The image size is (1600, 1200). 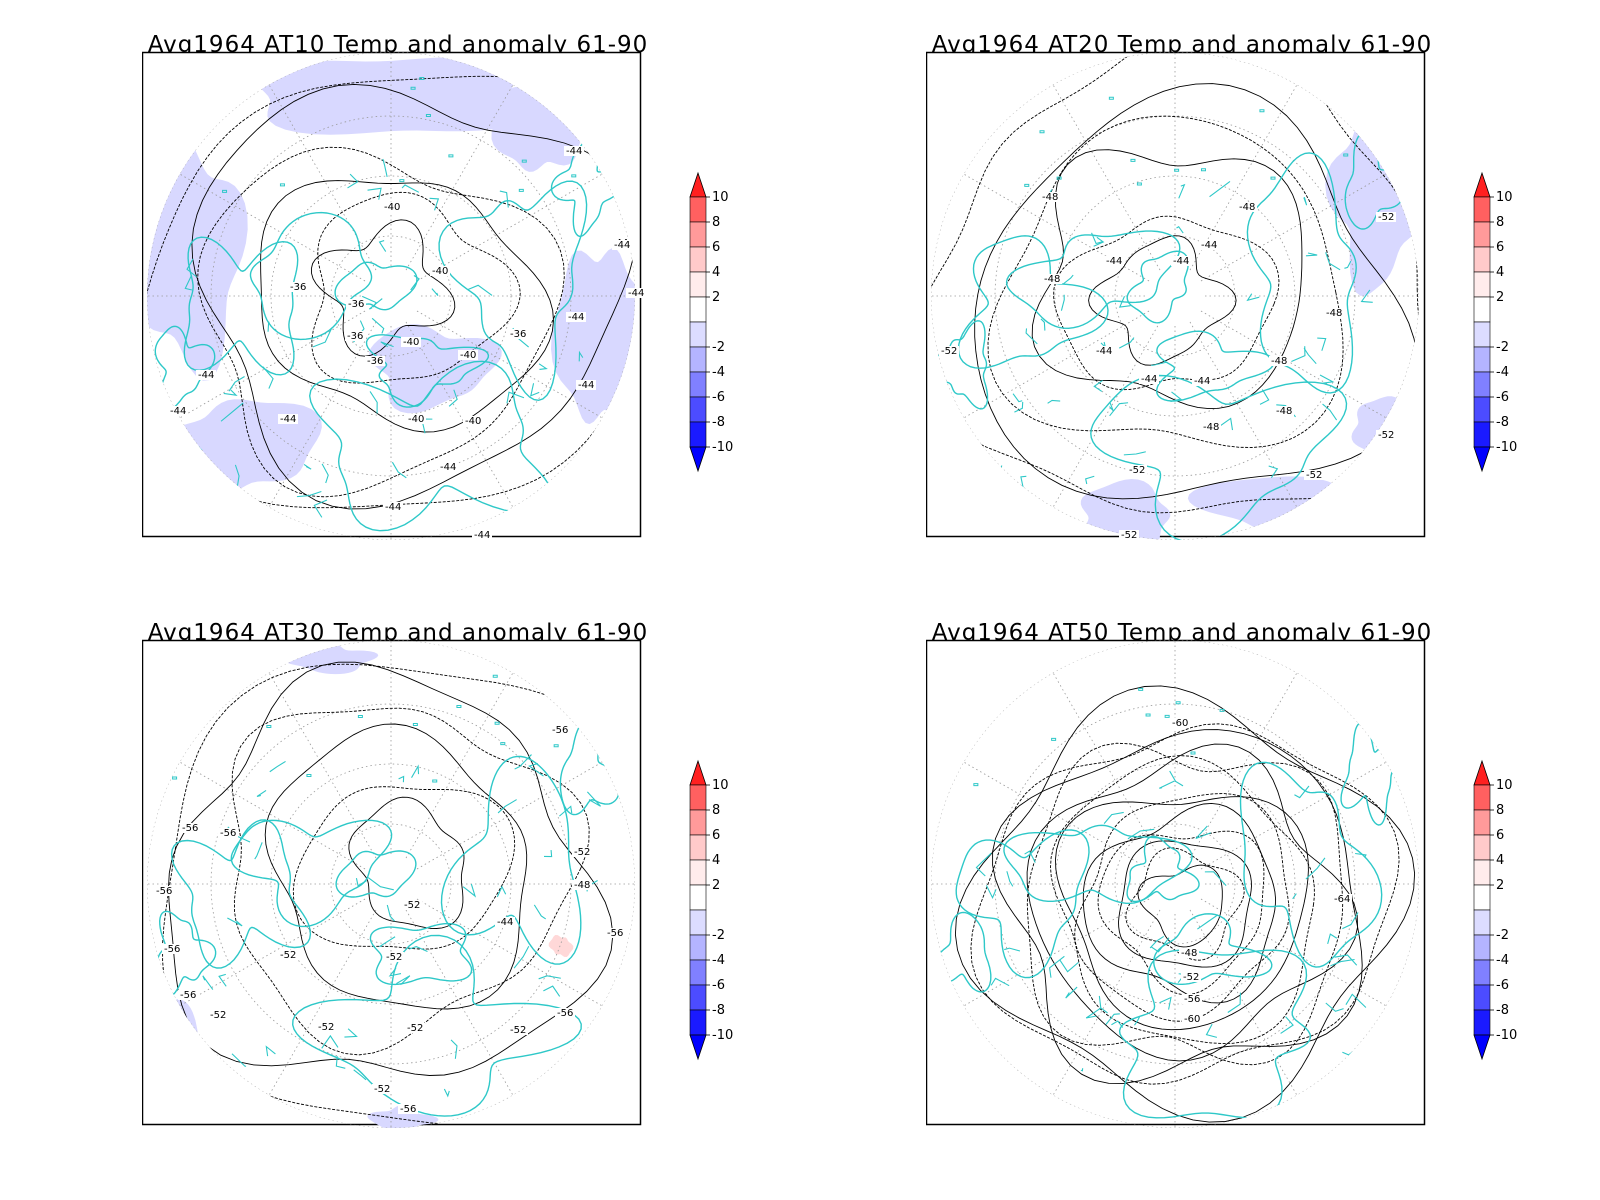 I want to click on colorbar-label: 10, so click(x=720, y=197).